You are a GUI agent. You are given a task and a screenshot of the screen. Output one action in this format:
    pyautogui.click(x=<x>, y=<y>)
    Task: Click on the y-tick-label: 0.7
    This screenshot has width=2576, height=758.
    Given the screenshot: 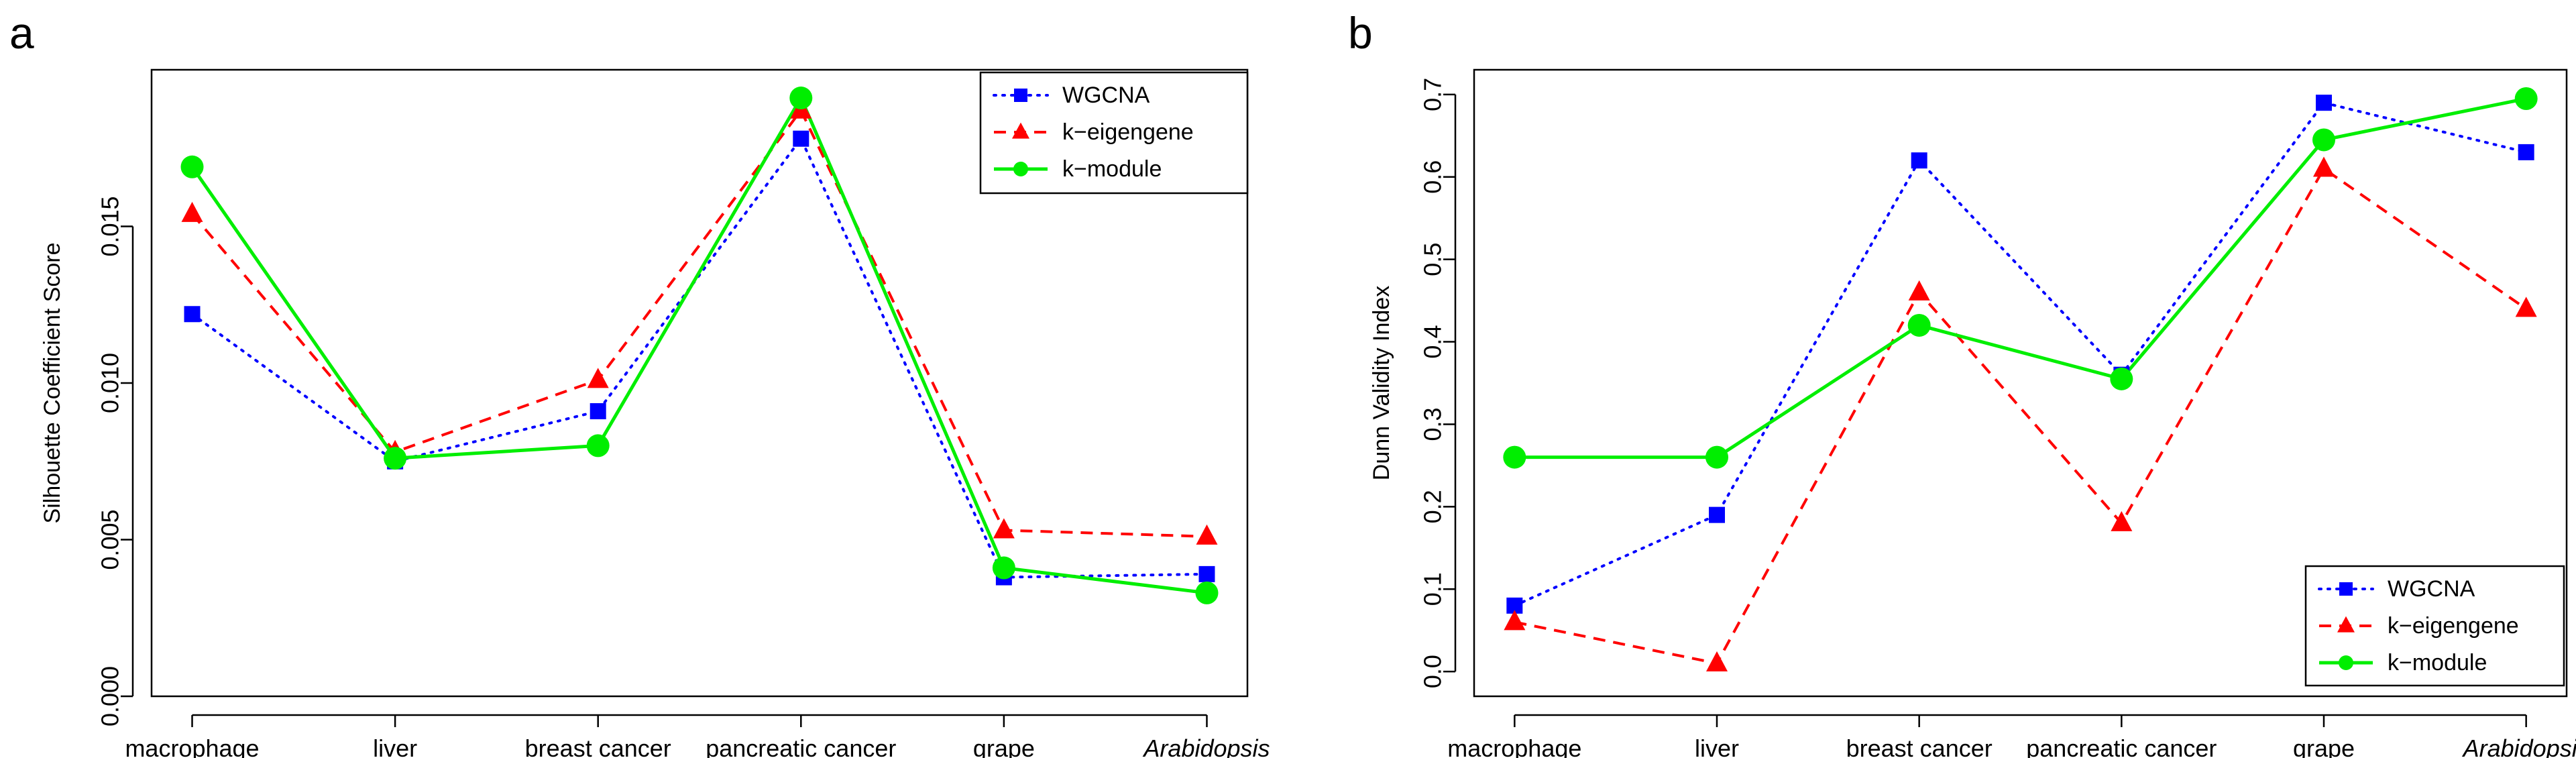 What is the action you would take?
    pyautogui.click(x=1433, y=94)
    